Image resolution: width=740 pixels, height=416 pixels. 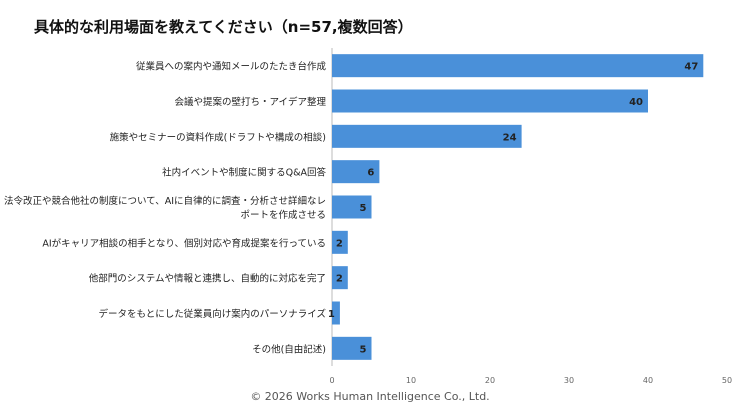 I want to click on x-tick-label: 20, so click(x=490, y=380).